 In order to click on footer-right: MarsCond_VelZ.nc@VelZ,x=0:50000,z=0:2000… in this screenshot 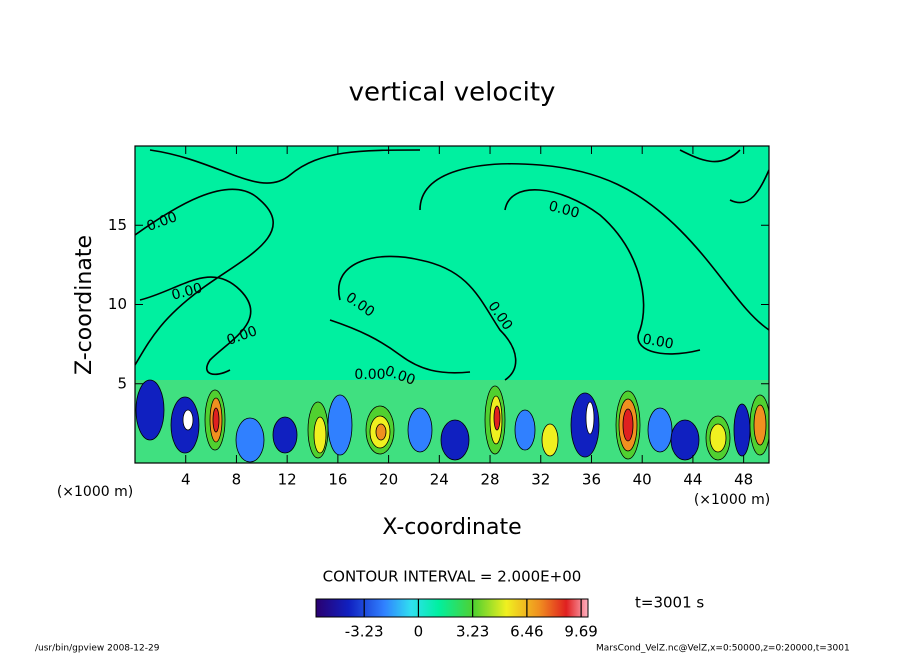, I will do `click(723, 649)`.